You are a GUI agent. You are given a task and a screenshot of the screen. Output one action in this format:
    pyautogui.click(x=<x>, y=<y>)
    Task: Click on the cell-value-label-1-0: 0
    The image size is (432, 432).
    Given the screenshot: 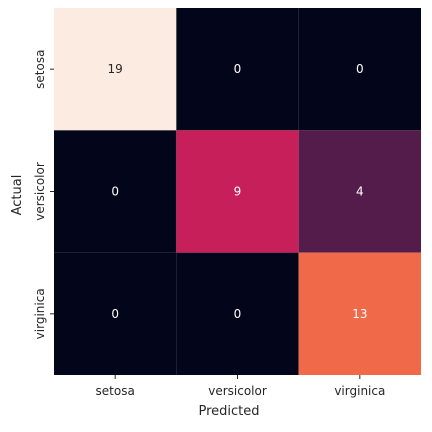 What is the action you would take?
    pyautogui.click(x=115, y=192)
    